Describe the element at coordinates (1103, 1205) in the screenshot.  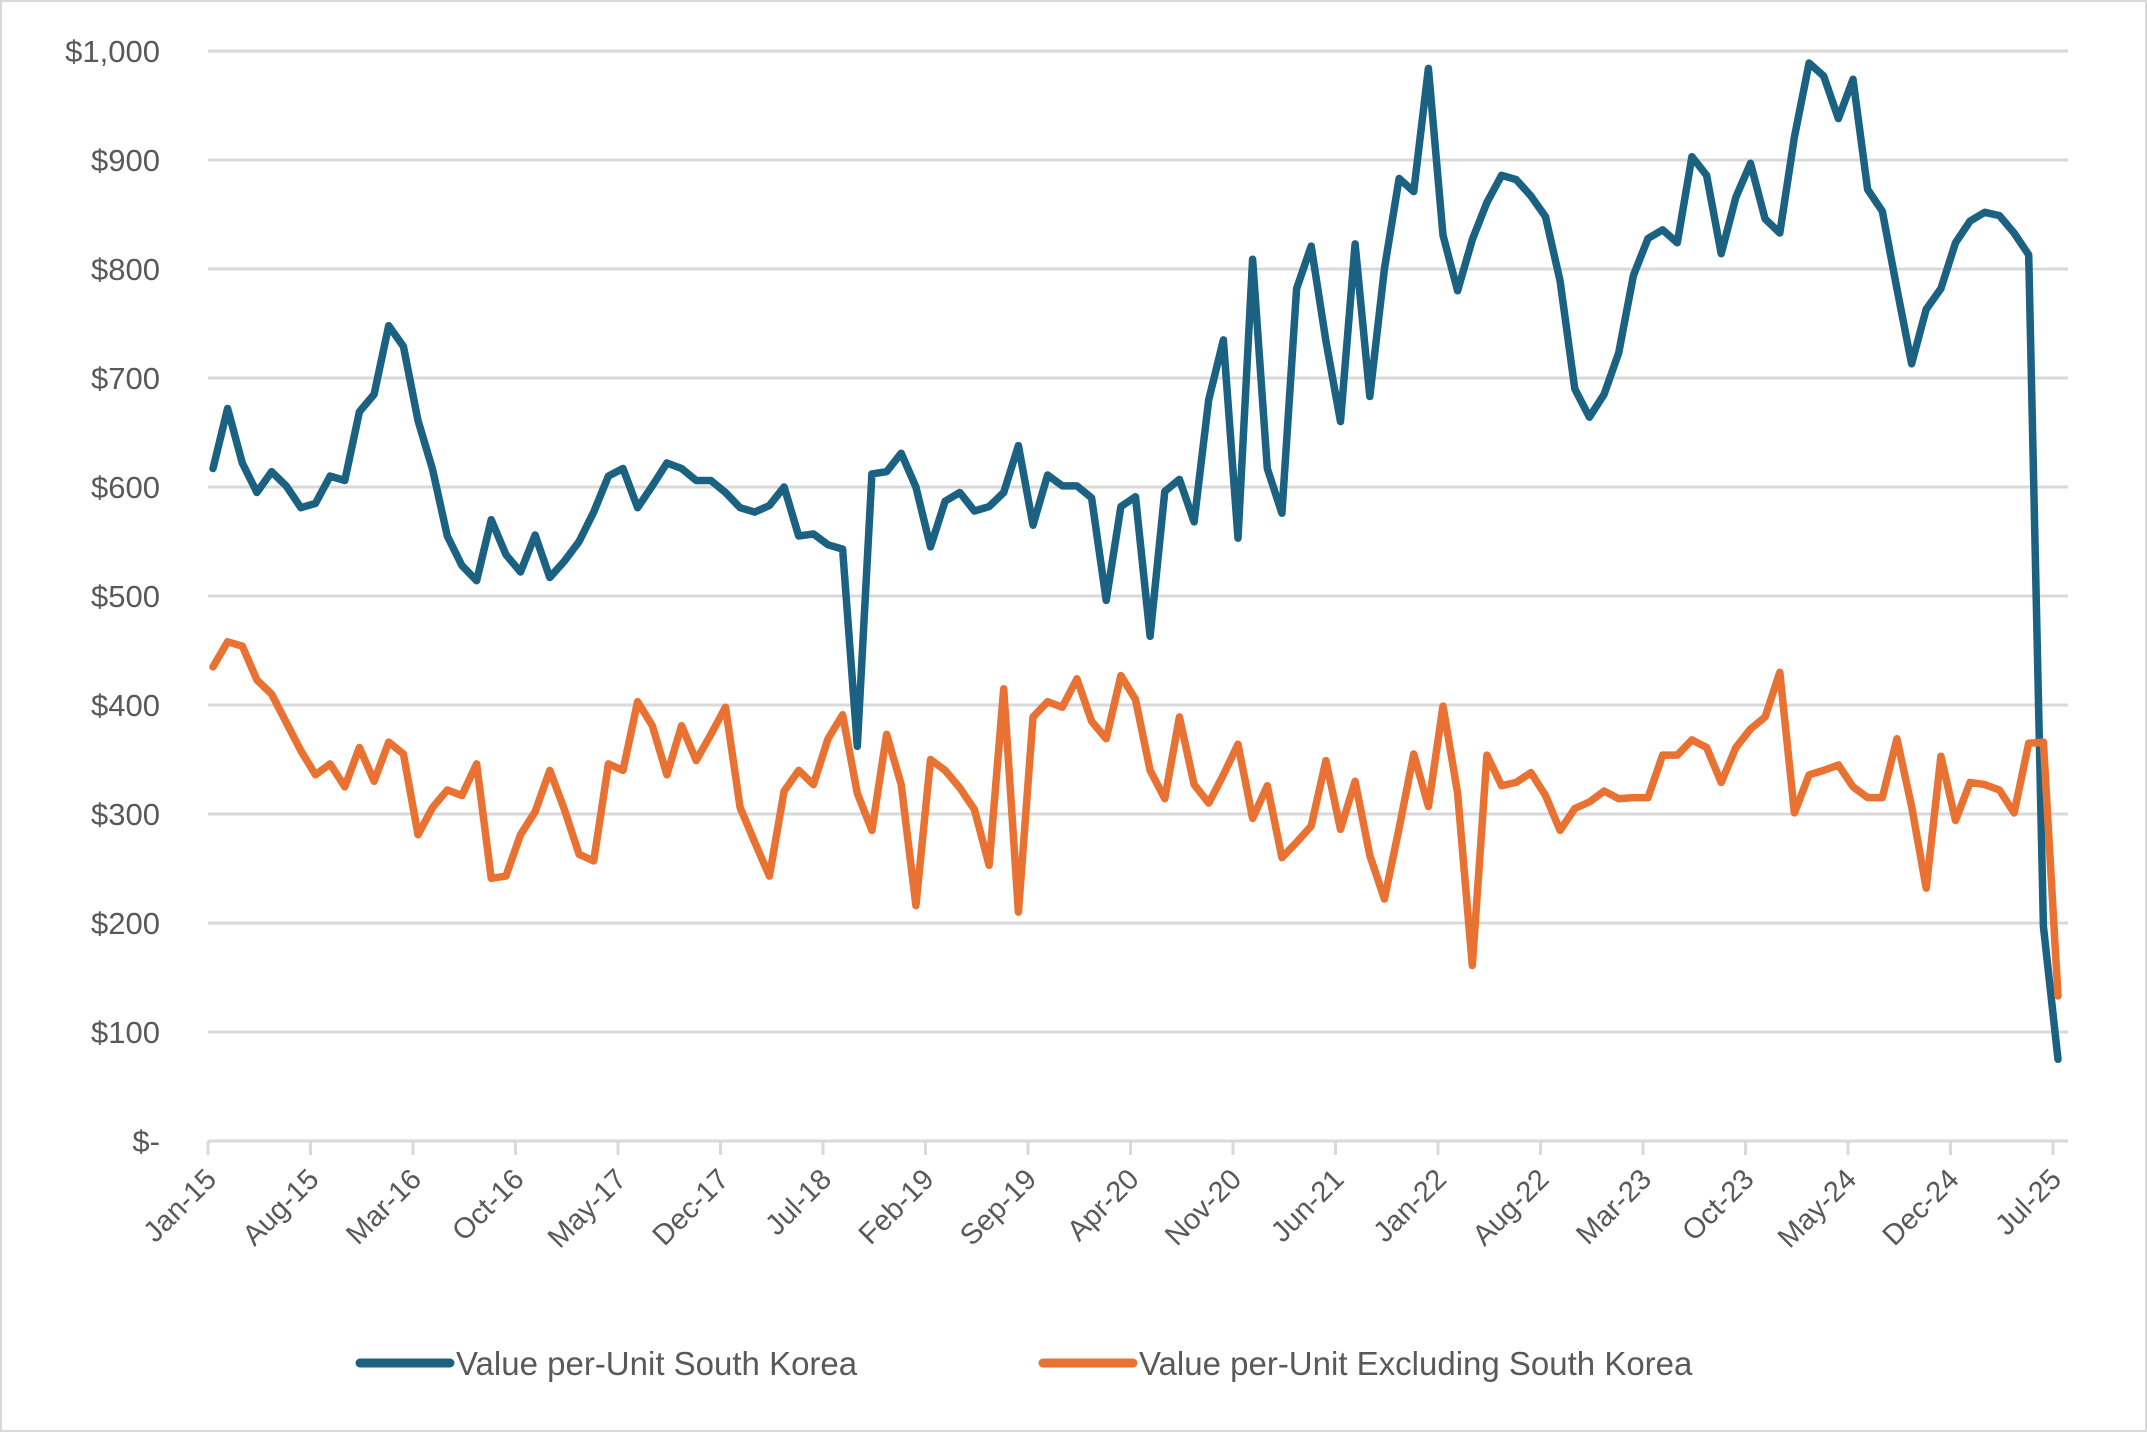
I see `x-tick-label: Apr-20` at that location.